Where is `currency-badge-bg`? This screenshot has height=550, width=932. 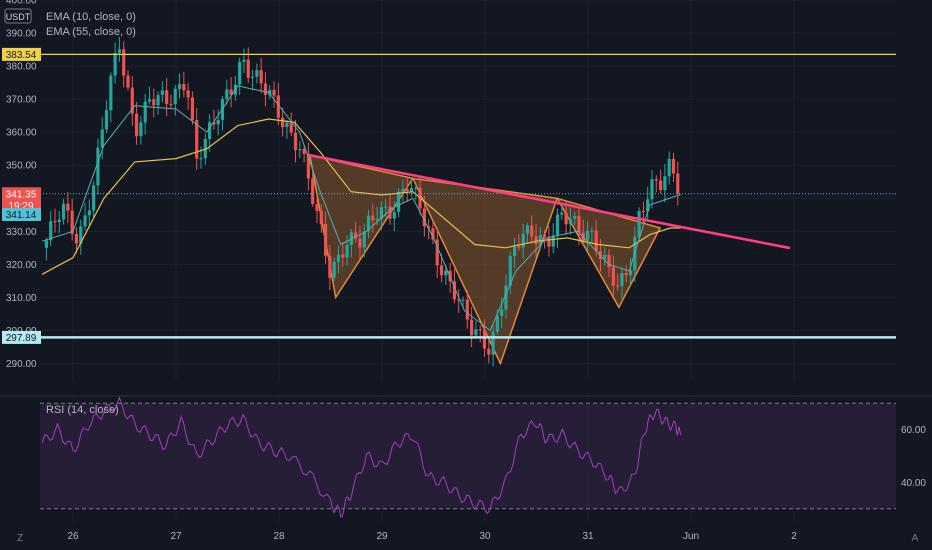 currency-badge-bg is located at coordinates (18, 16).